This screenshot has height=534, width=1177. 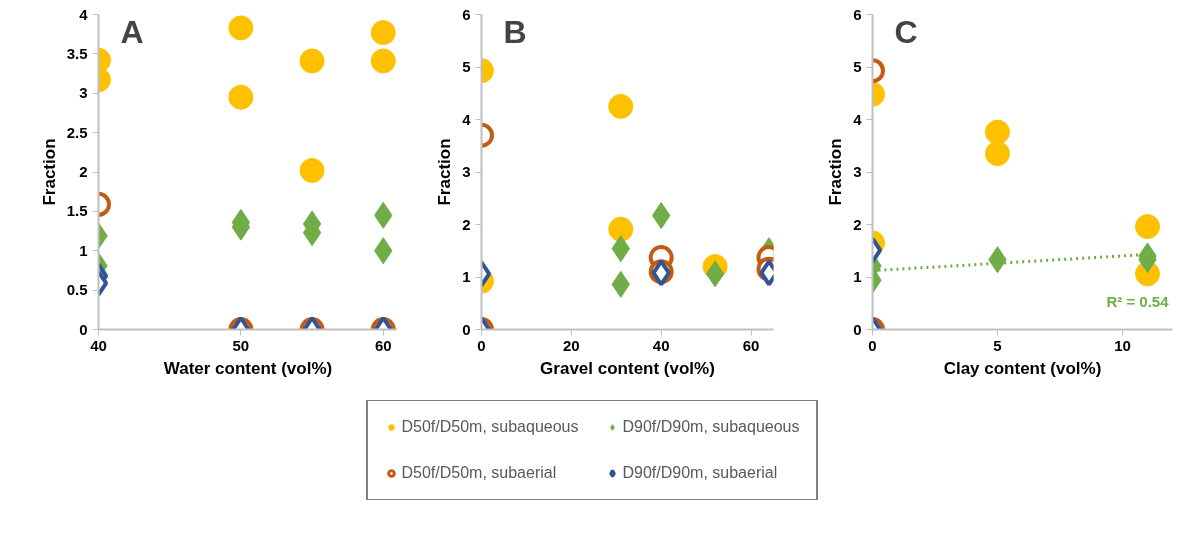 I want to click on chart-title: A, so click(x=132, y=31).